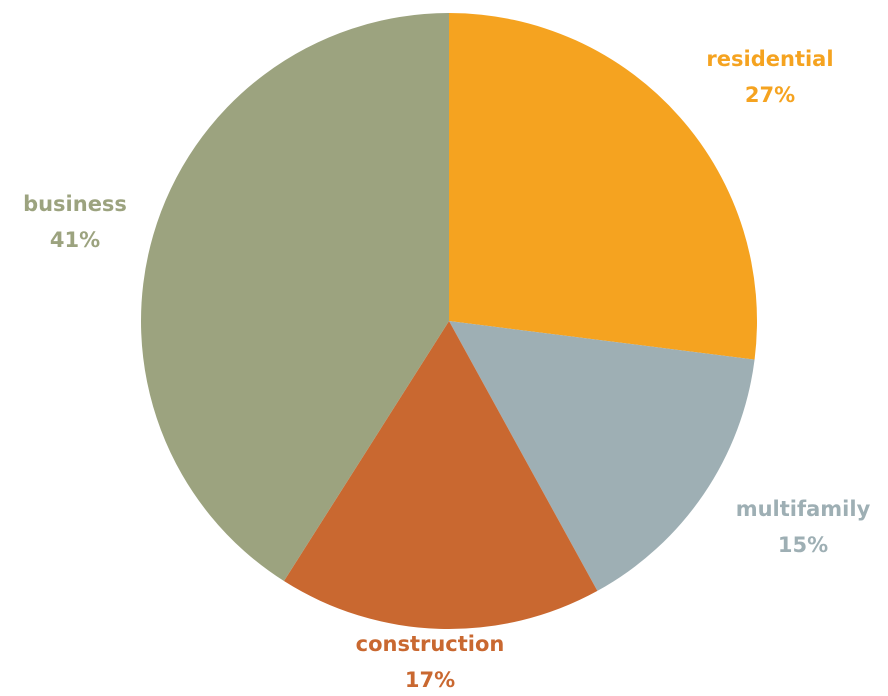  Describe the element at coordinates (803, 545) in the screenshot. I see `slice-value-label: 15%` at that location.